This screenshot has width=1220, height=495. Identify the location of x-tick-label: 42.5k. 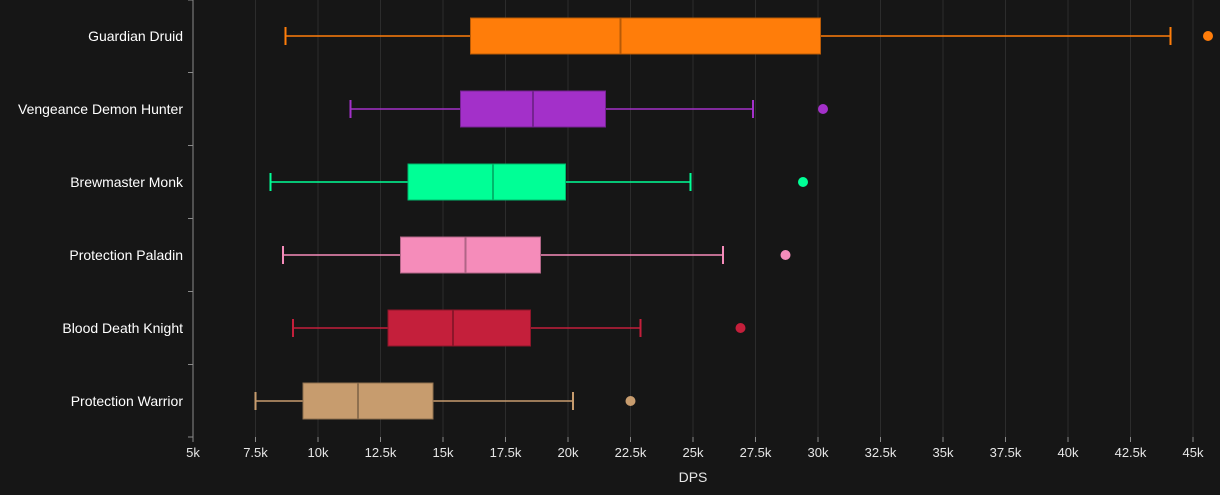
(1131, 452).